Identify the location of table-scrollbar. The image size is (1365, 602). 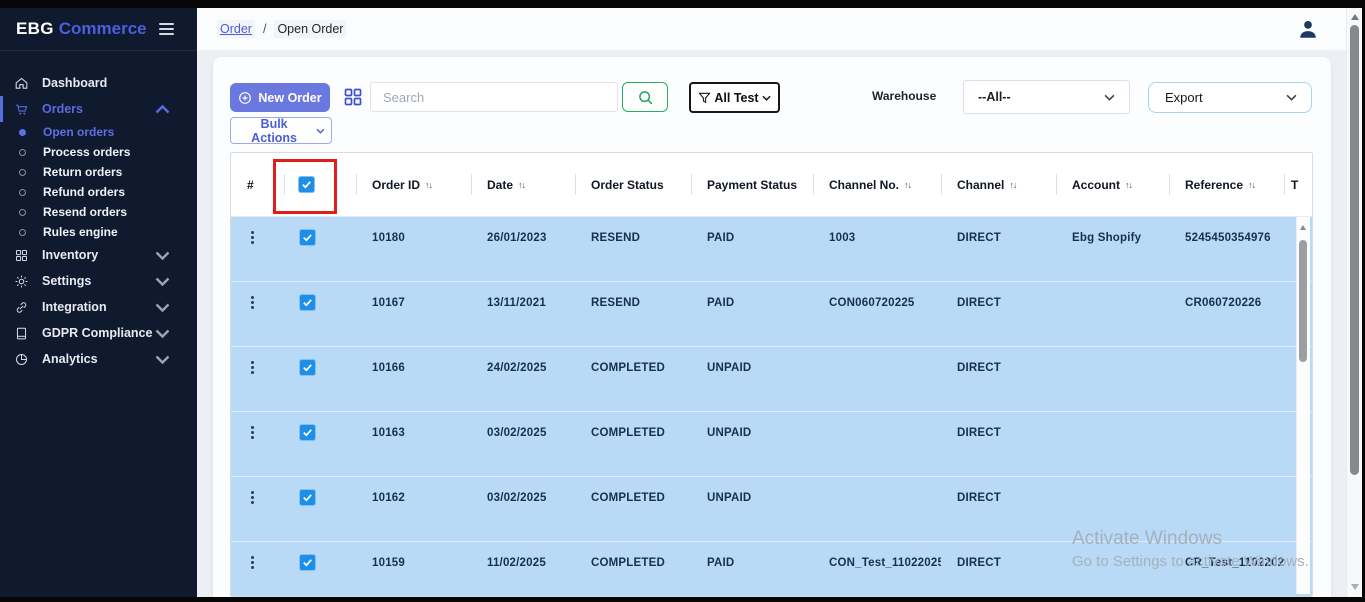
(1303, 405).